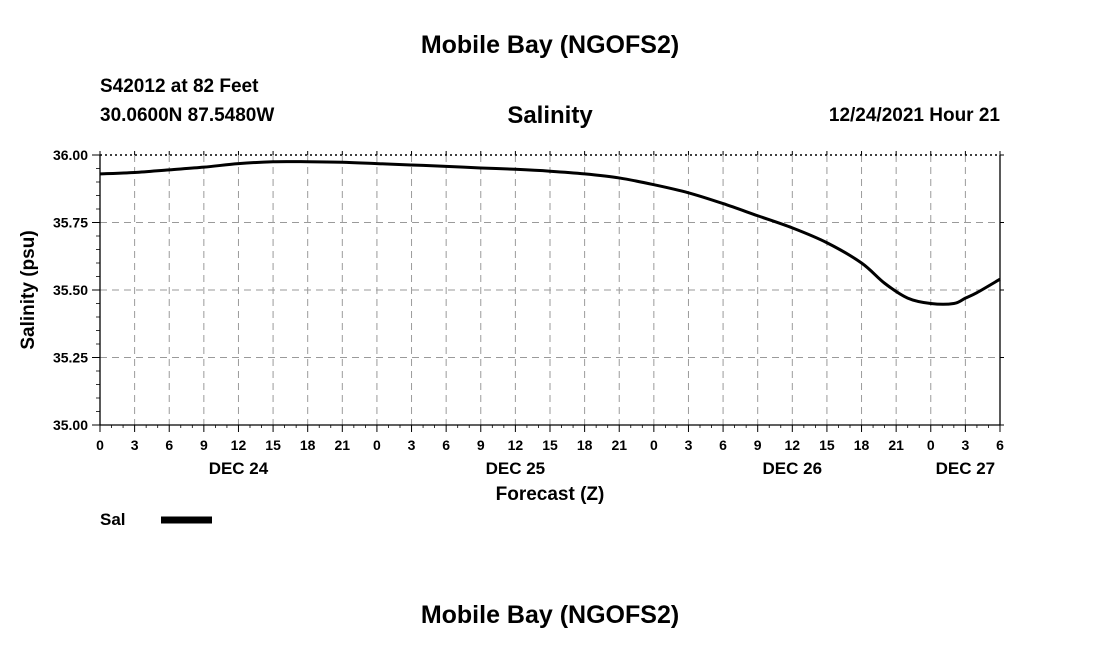 This screenshot has width=1100, height=650. Describe the element at coordinates (70, 425) in the screenshot. I see `y-tick-label: 35.00` at that location.